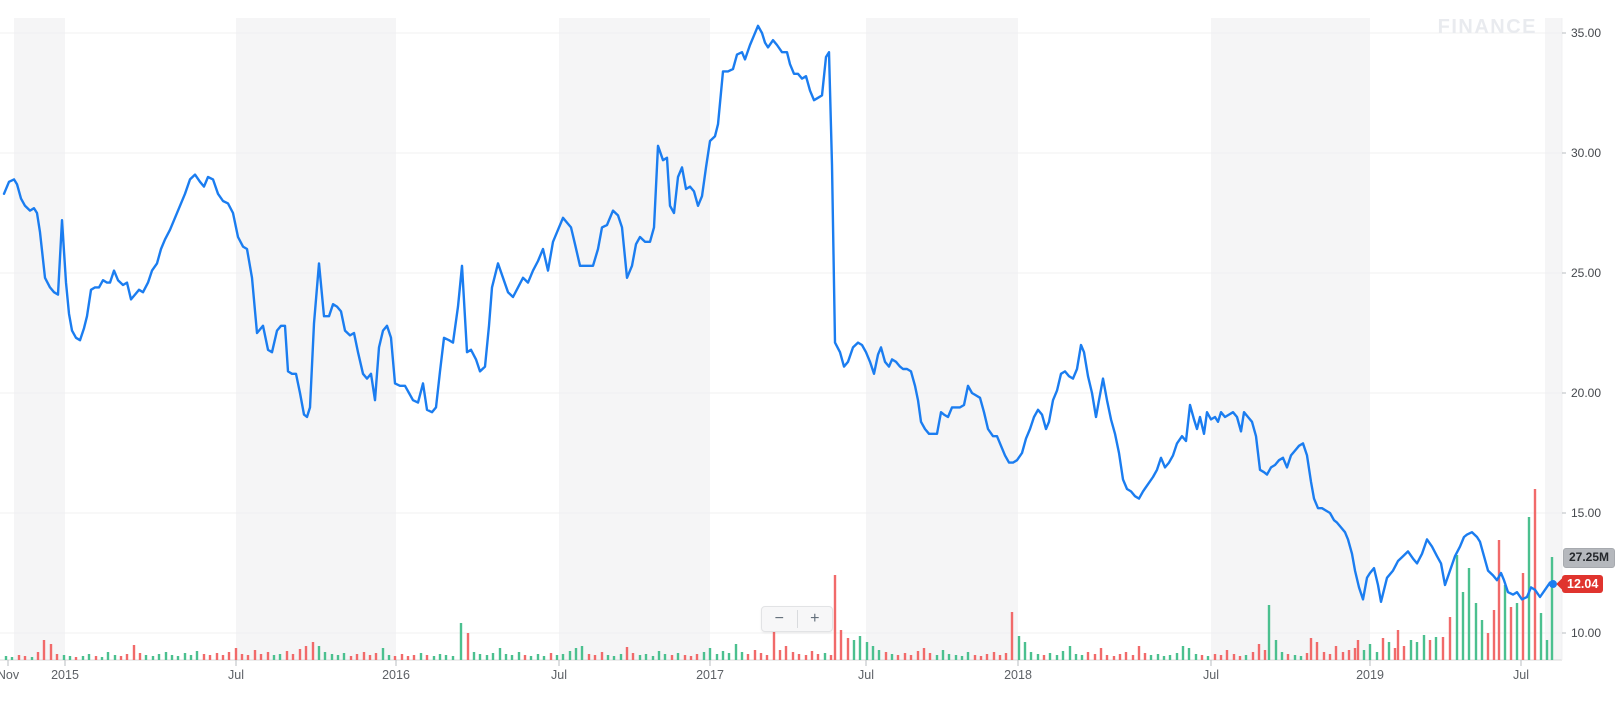  Describe the element at coordinates (1586, 393) in the screenshot. I see `y-axis-label: 20.00` at that location.